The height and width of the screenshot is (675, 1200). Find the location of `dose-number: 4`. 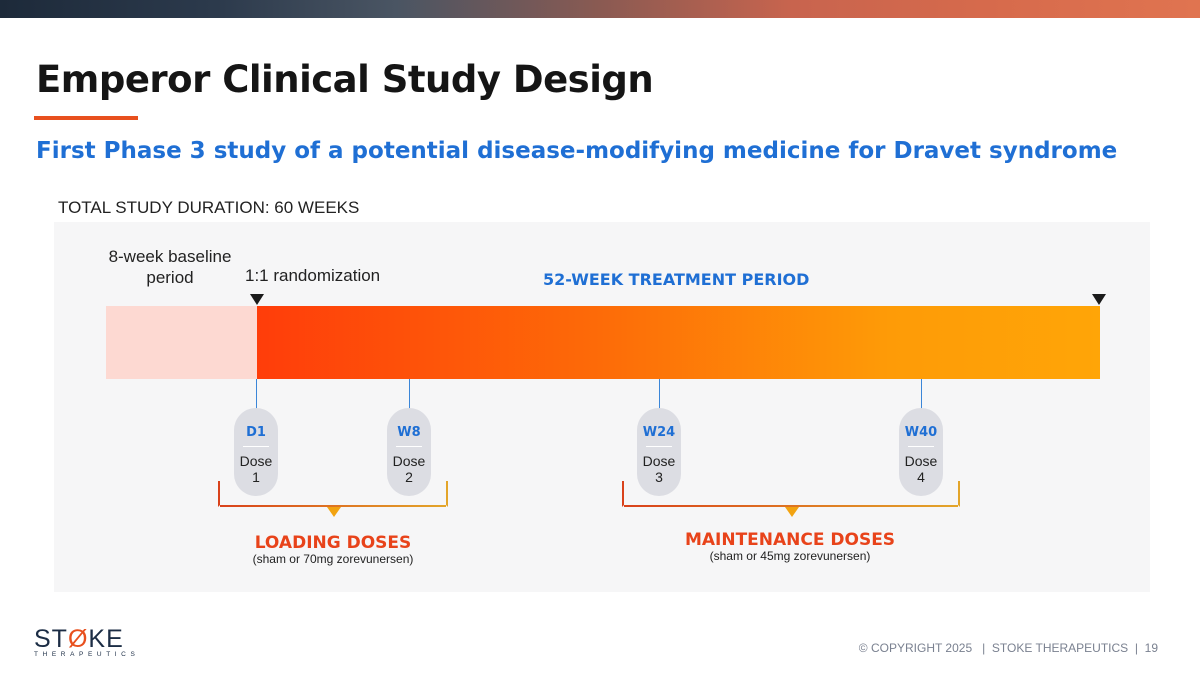

dose-number: 4 is located at coordinates (921, 477).